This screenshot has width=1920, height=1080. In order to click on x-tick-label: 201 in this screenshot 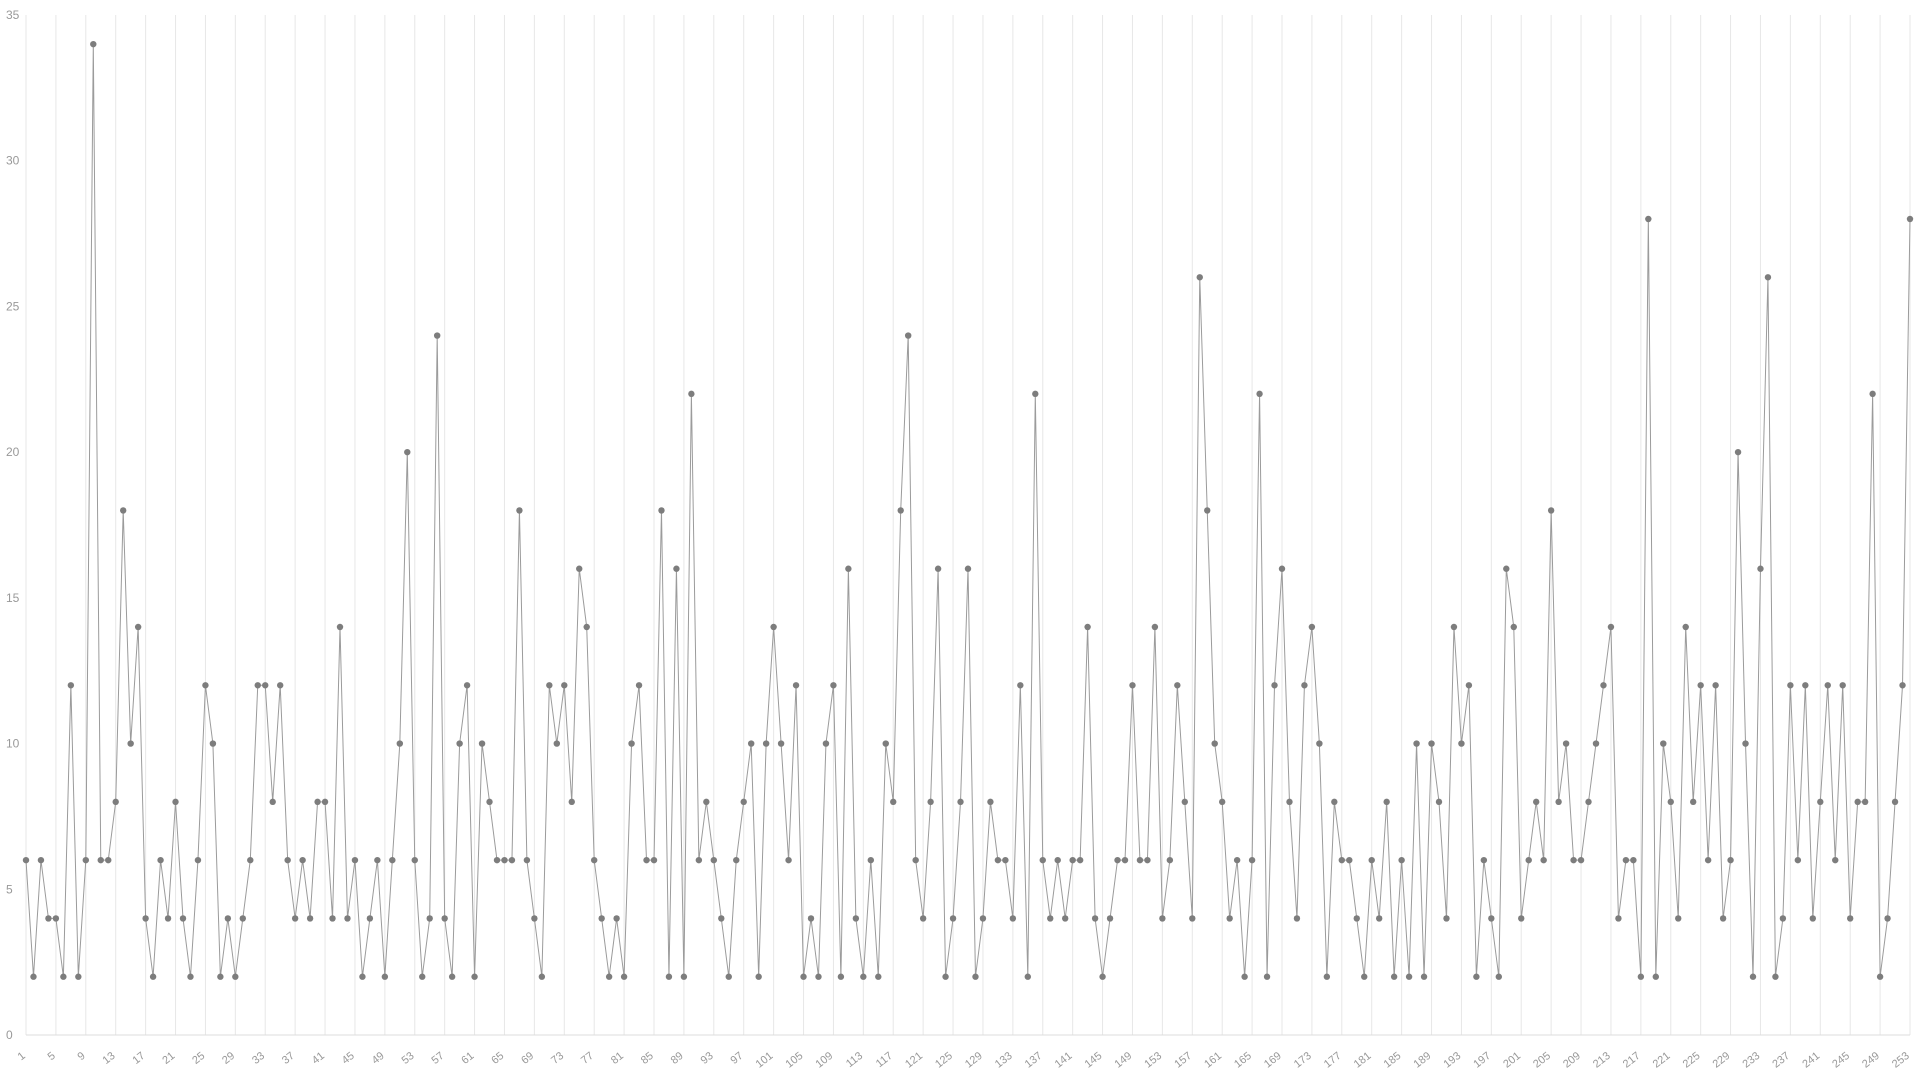, I will do `click(1512, 1060)`.